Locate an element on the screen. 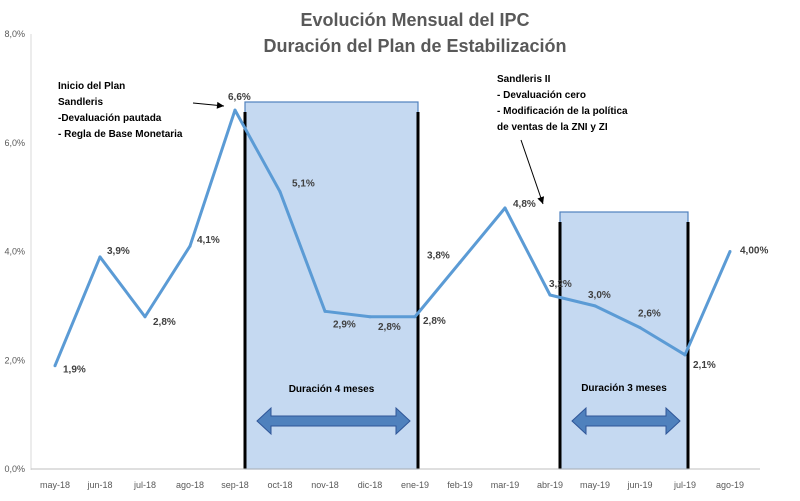  x-tick-label: mar-19 is located at coordinates (505, 485).